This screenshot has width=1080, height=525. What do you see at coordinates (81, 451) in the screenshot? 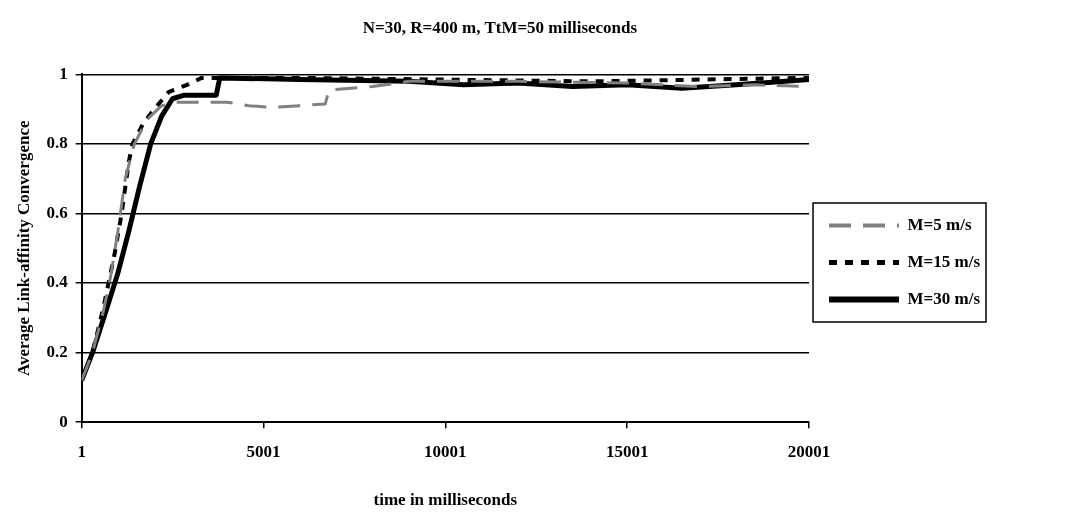
I see `x-tick-label: 1` at bounding box center [81, 451].